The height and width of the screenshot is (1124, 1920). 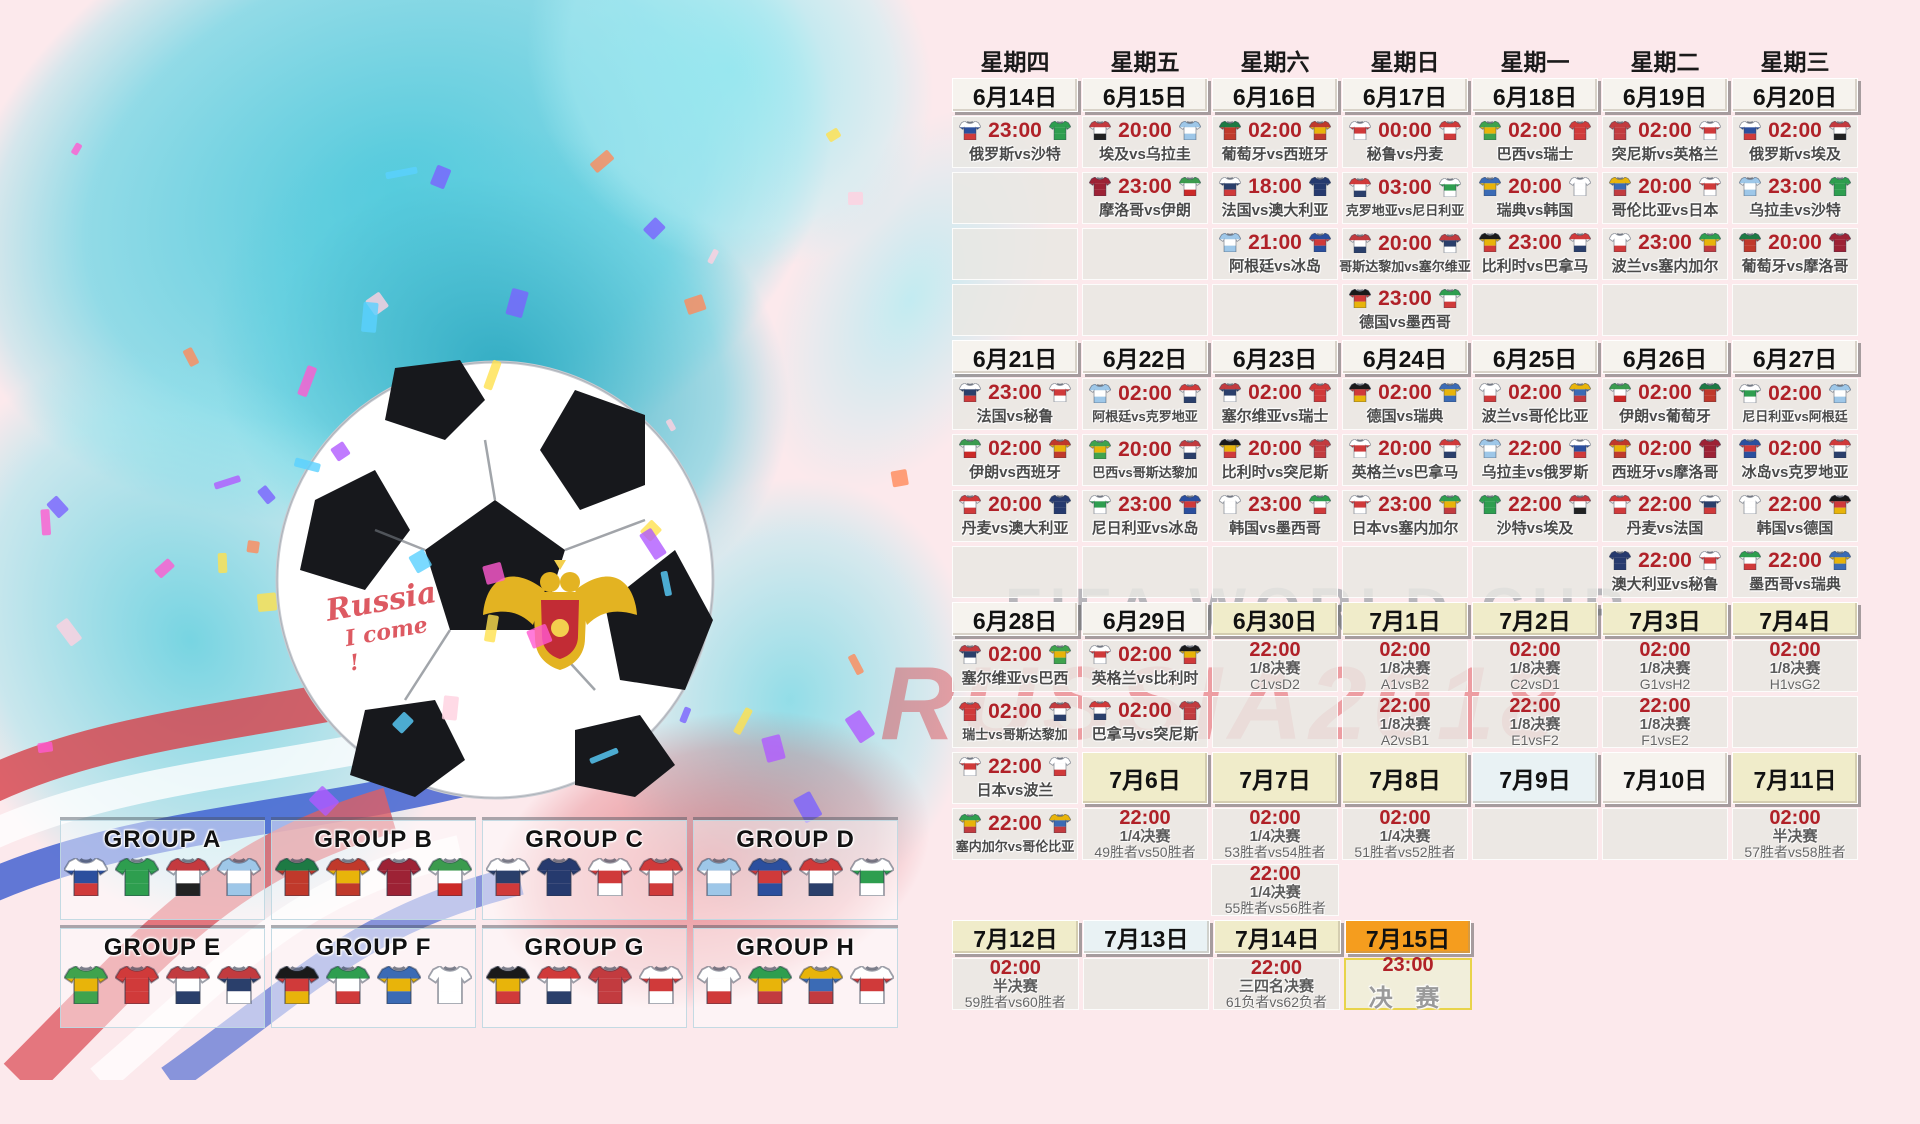 What do you see at coordinates (1100, 393) in the screenshot?
I see `jersey-icon-阿根廷` at bounding box center [1100, 393].